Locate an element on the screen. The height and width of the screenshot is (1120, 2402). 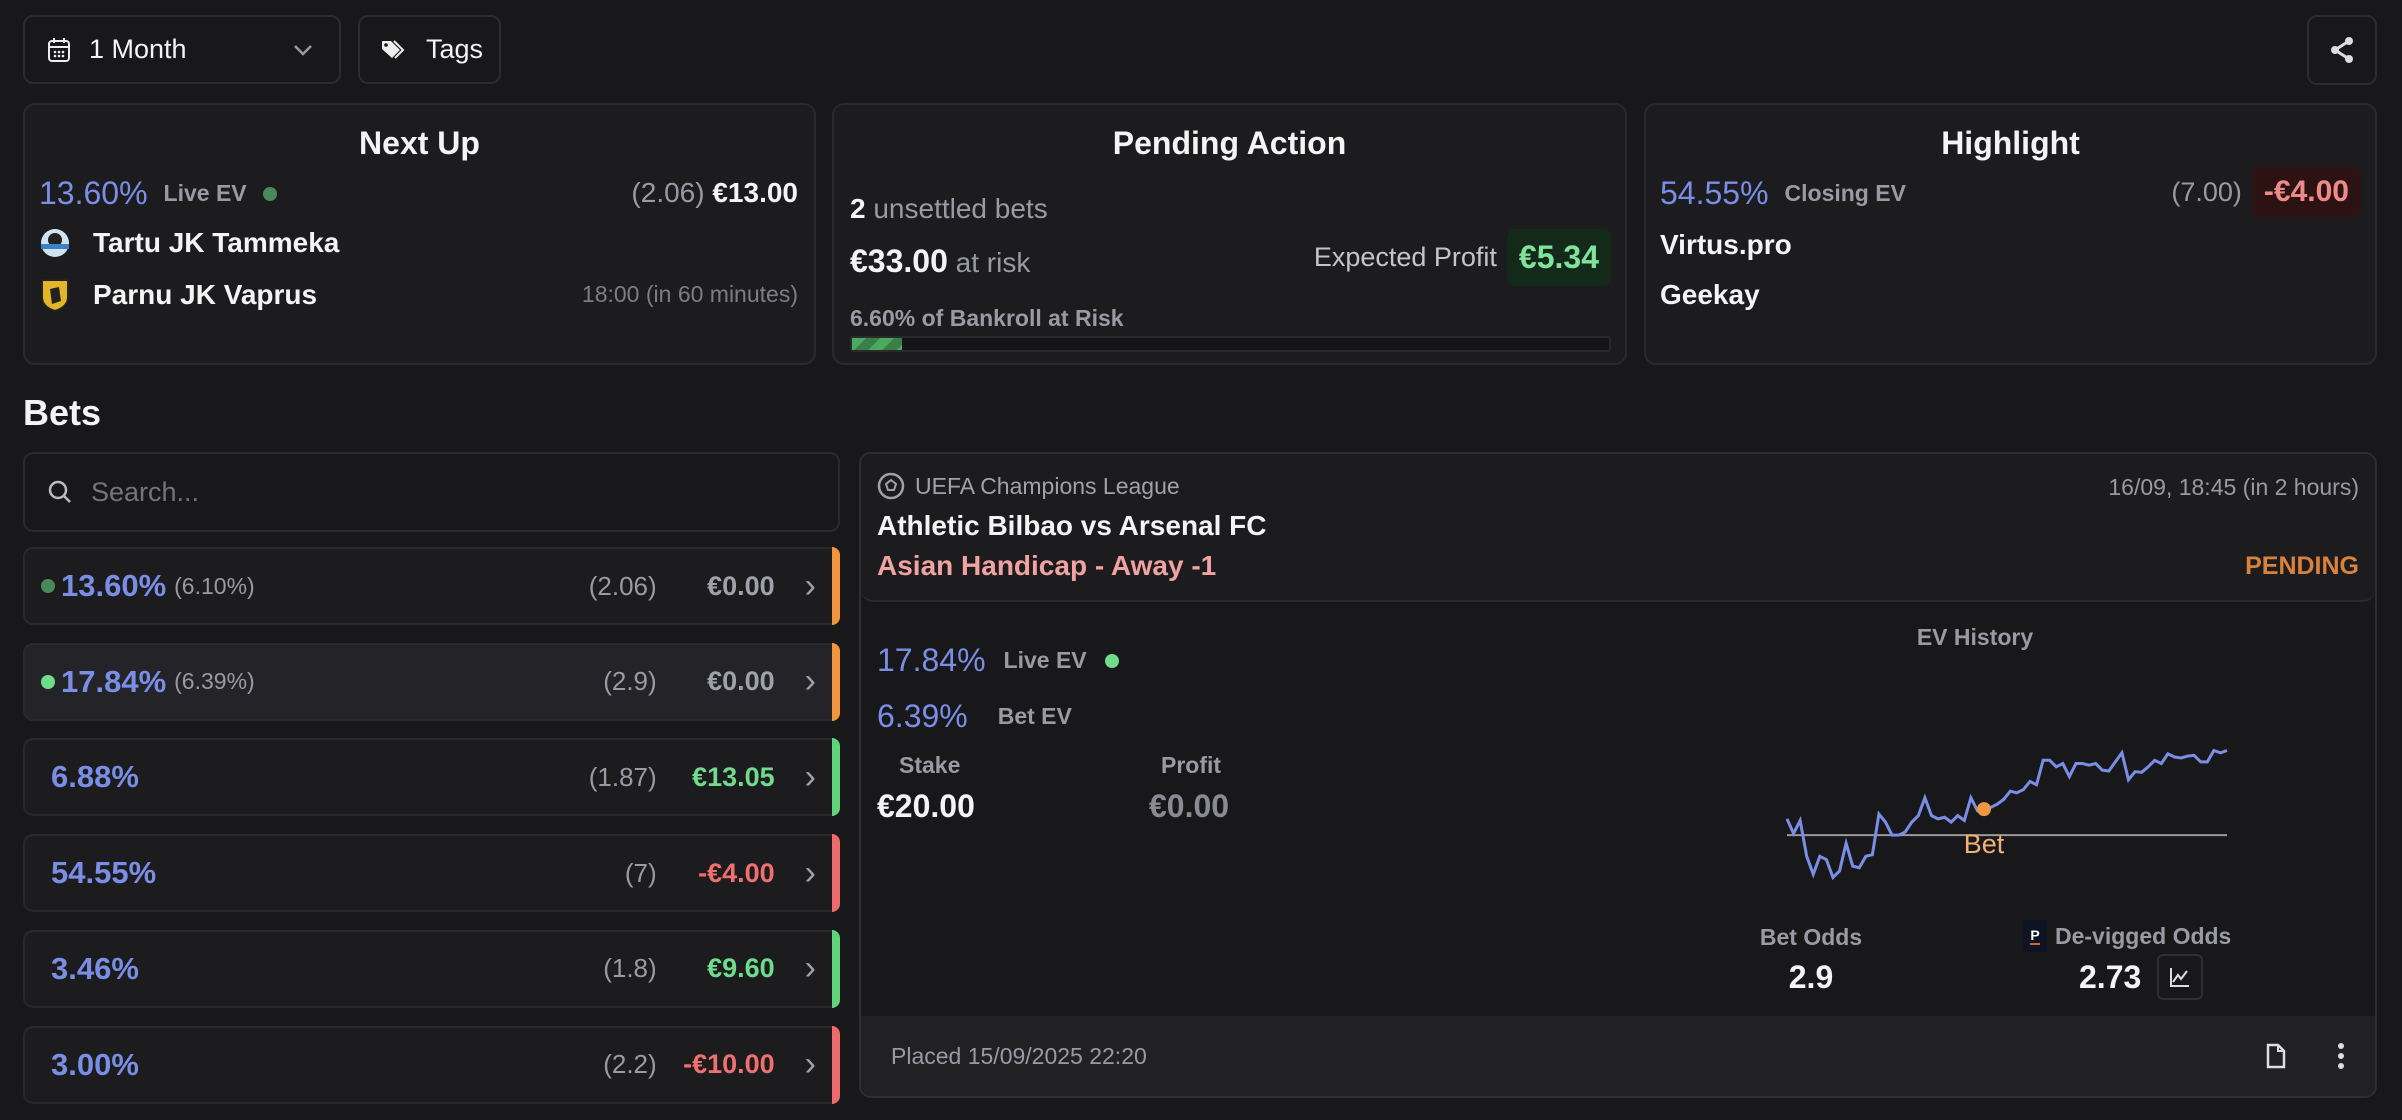
bankroll-progress-fill is located at coordinates (877, 344).